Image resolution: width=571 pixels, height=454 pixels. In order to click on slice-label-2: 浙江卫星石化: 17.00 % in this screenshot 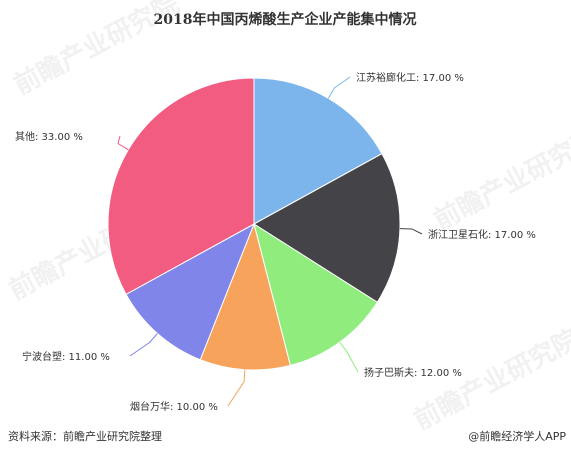, I will do `click(482, 234)`.